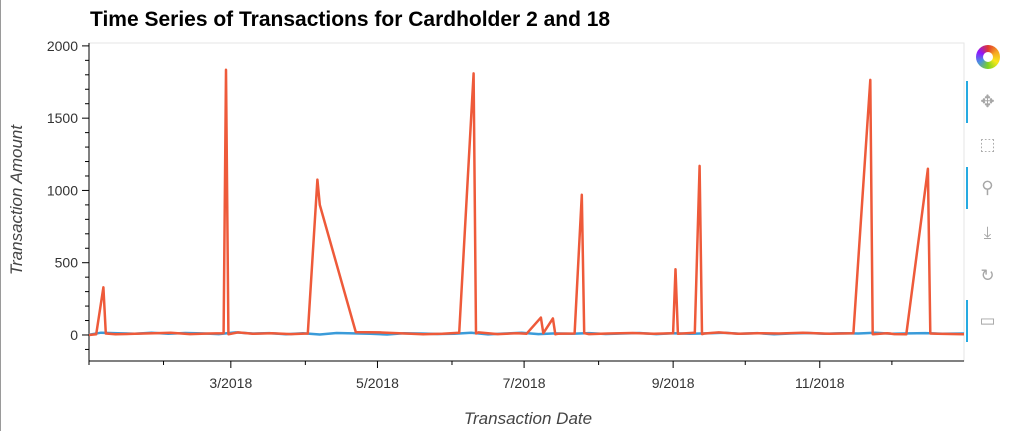  I want to click on hover-icon: ▭, so click(987, 321).